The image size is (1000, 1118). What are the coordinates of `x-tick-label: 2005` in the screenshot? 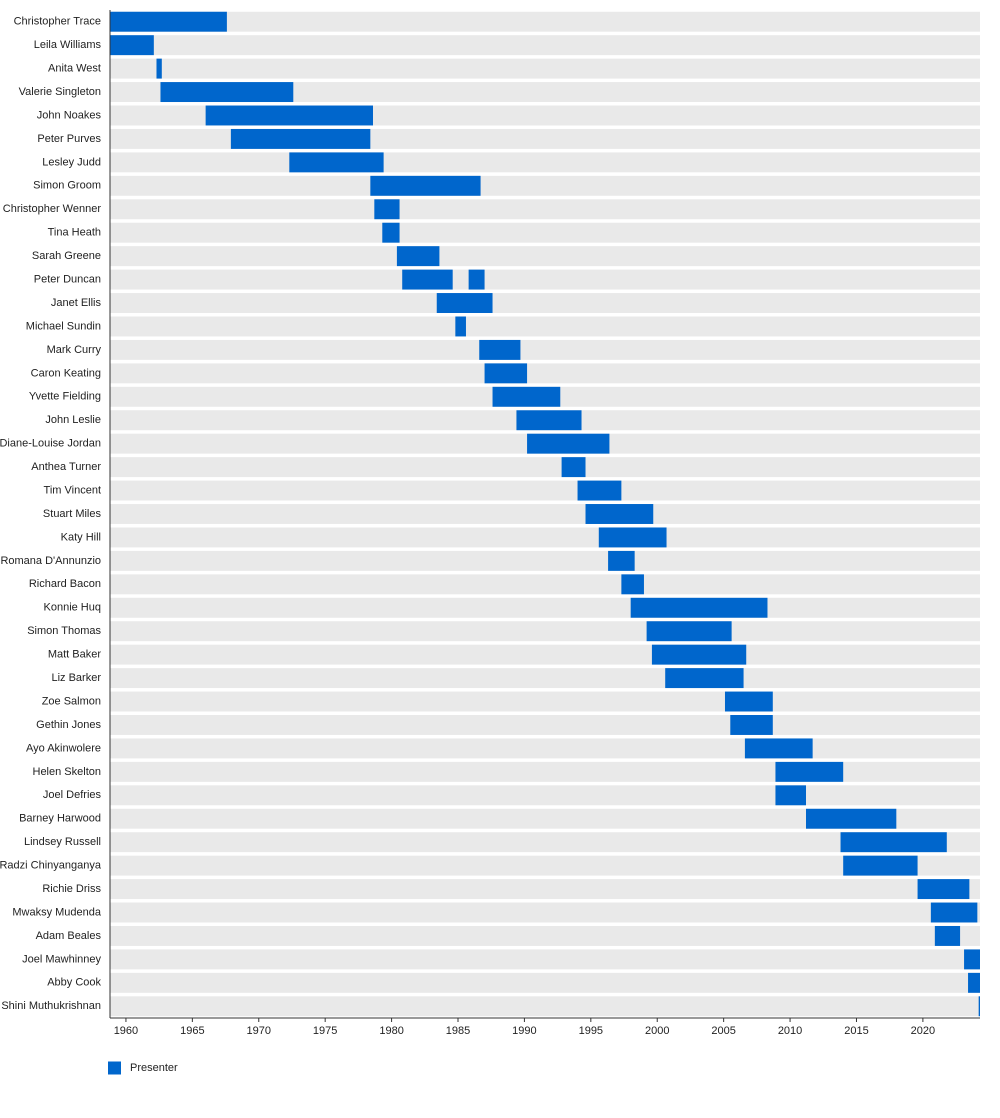 It's located at (723, 1031).